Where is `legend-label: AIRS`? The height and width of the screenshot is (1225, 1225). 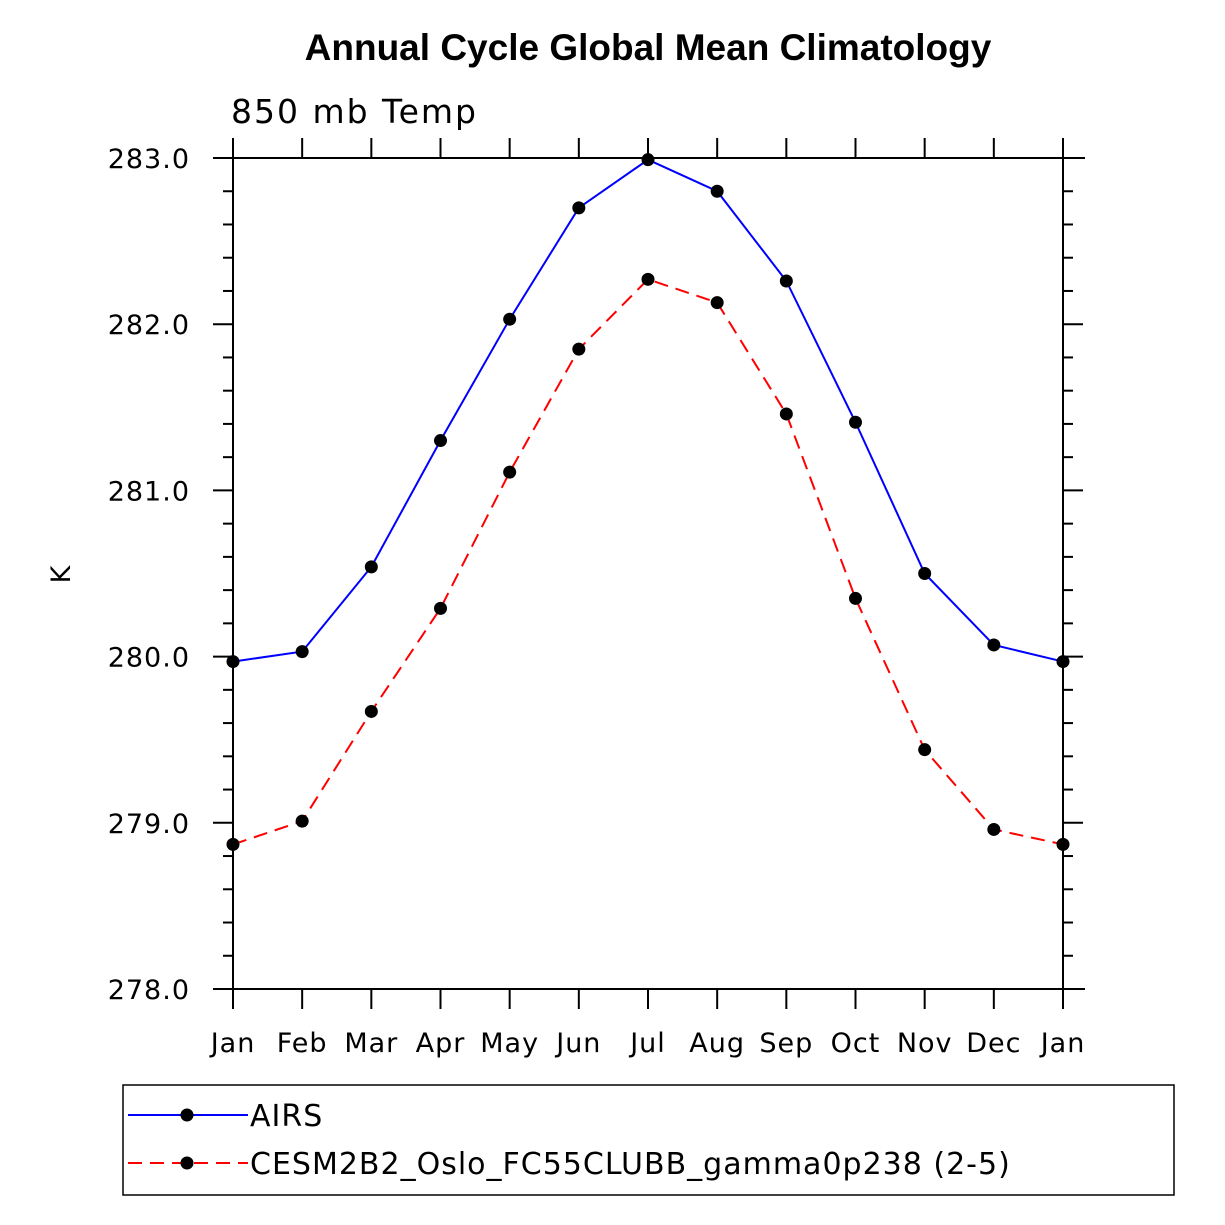
legend-label: AIRS is located at coordinates (286, 1116).